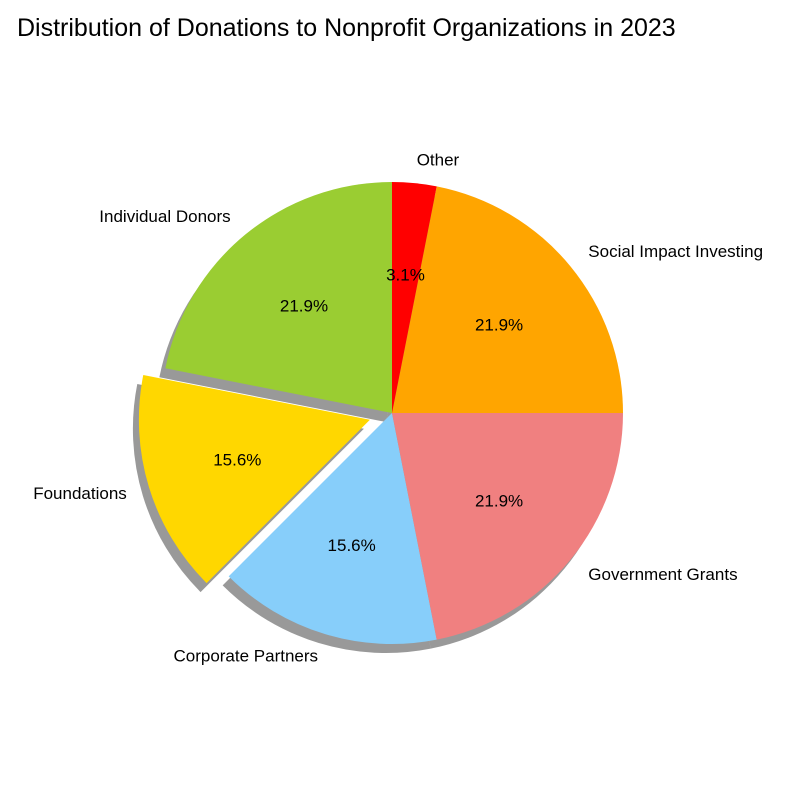 Image resolution: width=800 pixels, height=800 pixels. What do you see at coordinates (278, 297) in the screenshot?
I see `pie-slice-individual-donors` at bounding box center [278, 297].